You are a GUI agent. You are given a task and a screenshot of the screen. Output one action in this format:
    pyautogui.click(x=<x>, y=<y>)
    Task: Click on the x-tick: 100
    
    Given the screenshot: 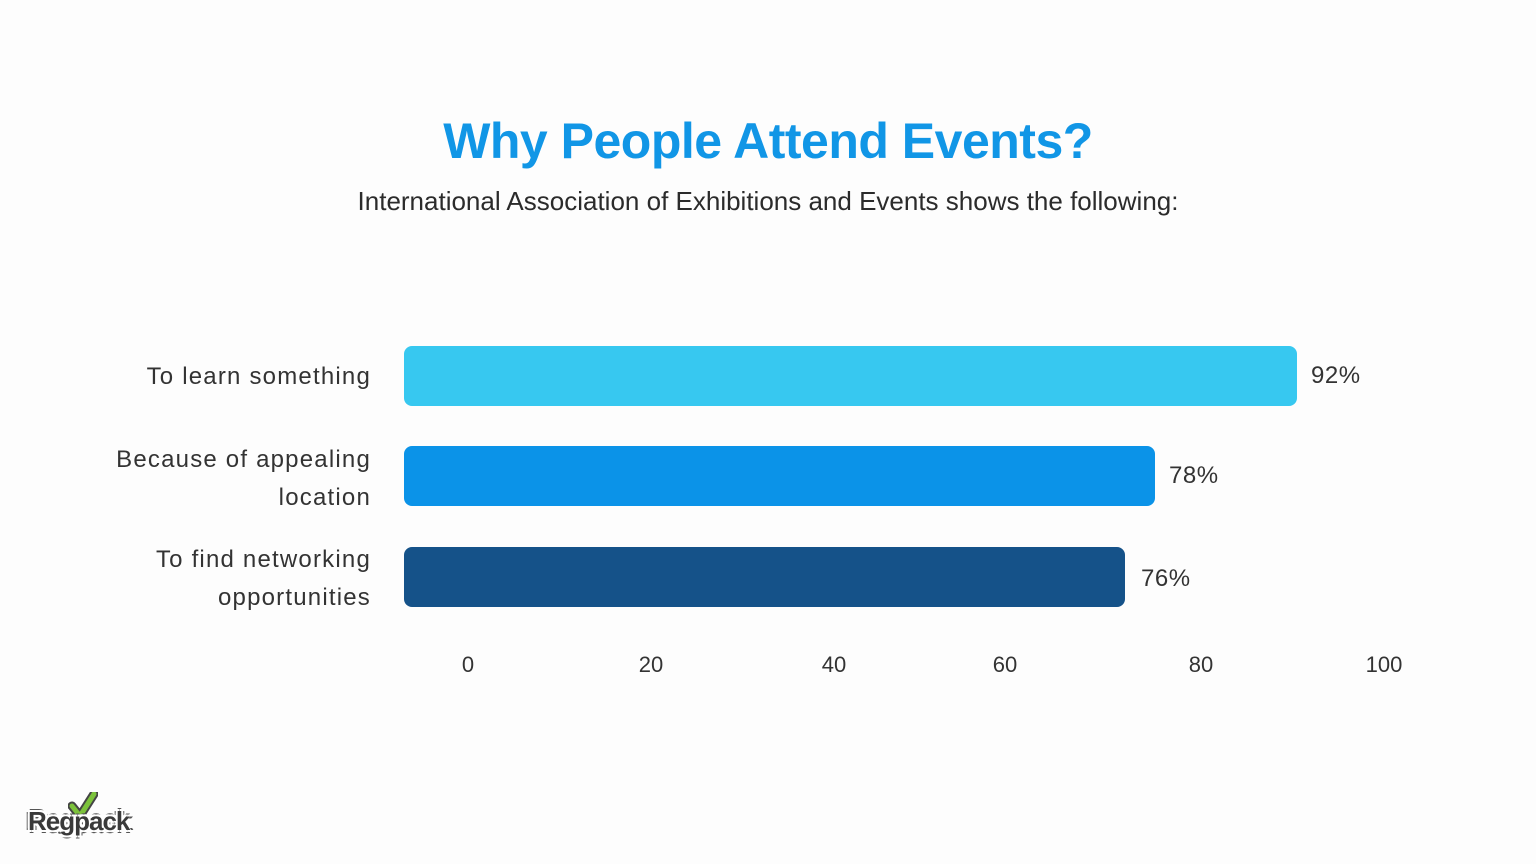 What is the action you would take?
    pyautogui.click(x=1384, y=664)
    